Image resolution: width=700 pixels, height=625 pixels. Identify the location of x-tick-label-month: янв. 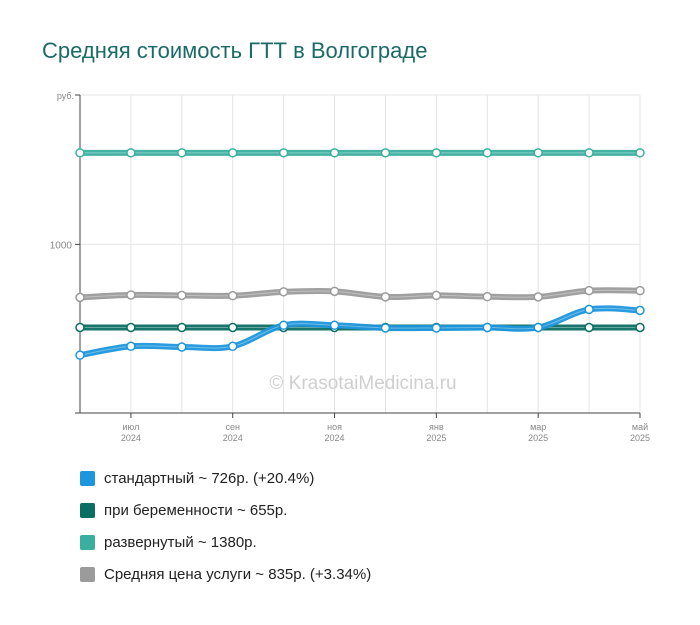
(436, 427).